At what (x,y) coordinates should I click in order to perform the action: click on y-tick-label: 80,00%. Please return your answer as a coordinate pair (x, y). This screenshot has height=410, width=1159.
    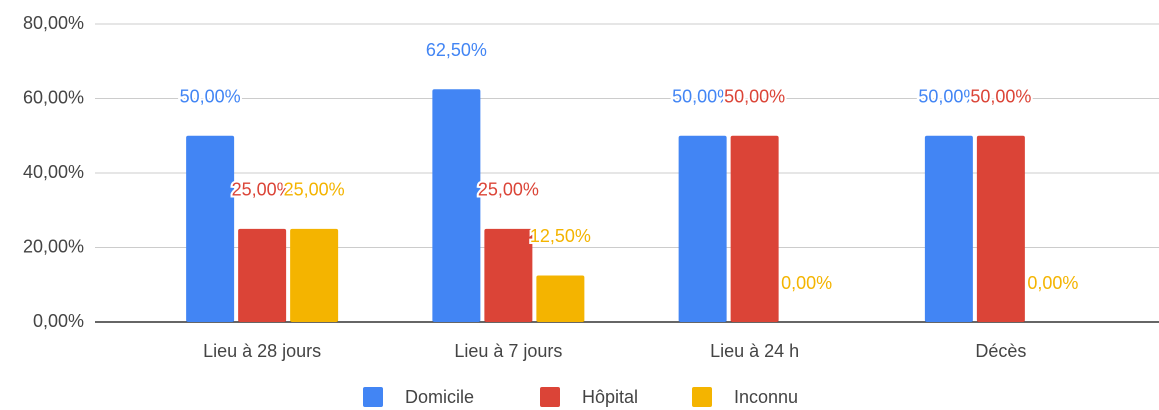
    Looking at the image, I should click on (53, 23).